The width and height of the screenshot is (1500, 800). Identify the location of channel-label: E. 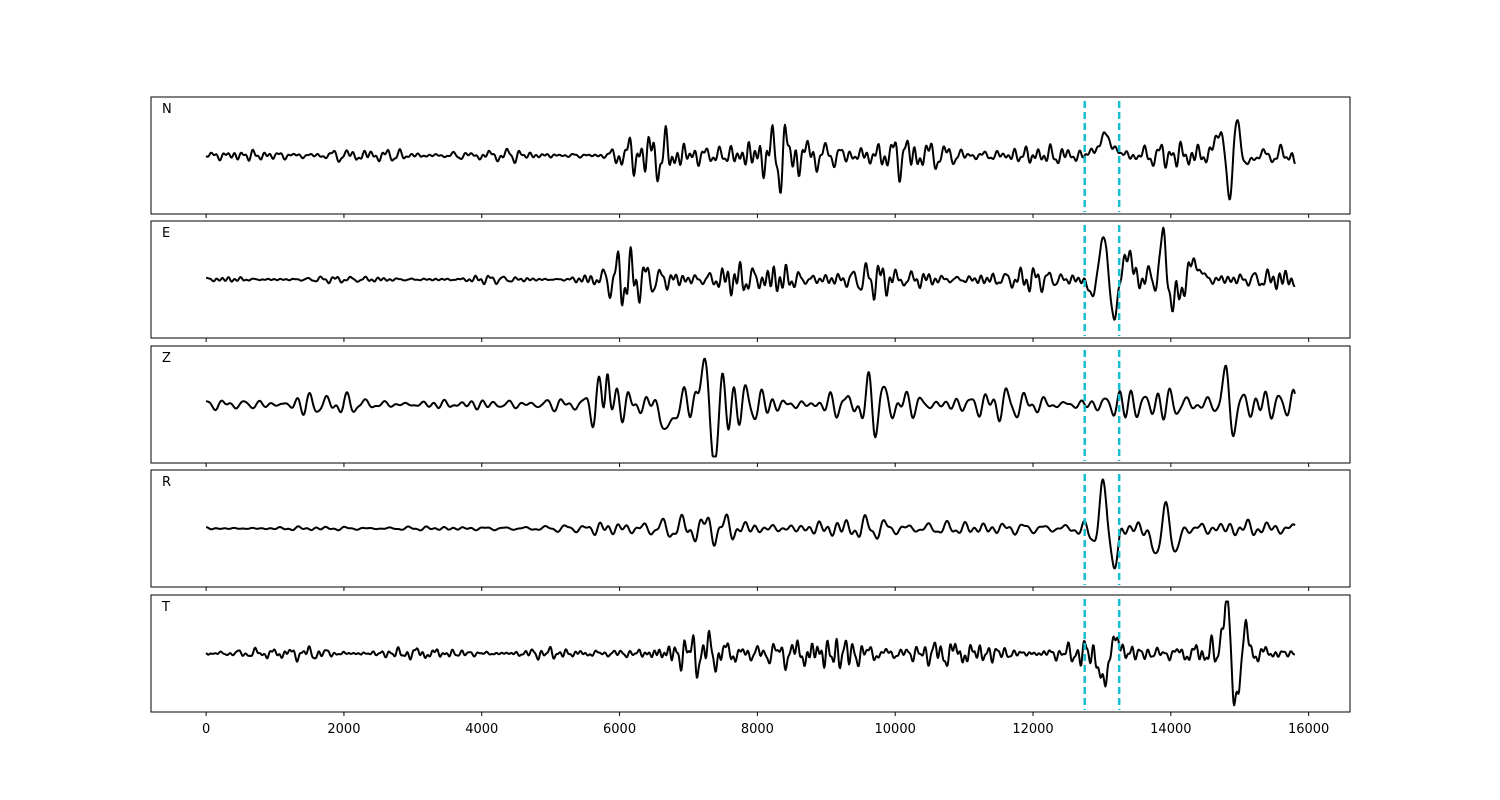
(166, 233).